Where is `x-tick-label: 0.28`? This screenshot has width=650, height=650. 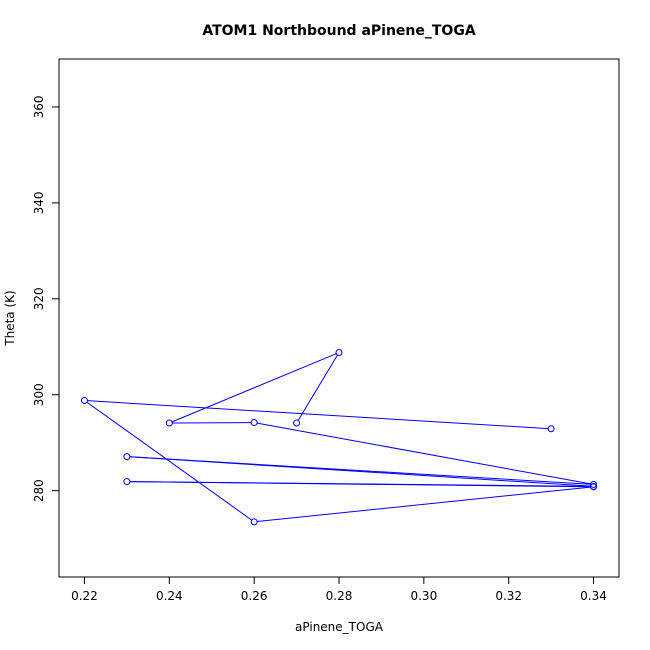 x-tick-label: 0.28 is located at coordinates (339, 596).